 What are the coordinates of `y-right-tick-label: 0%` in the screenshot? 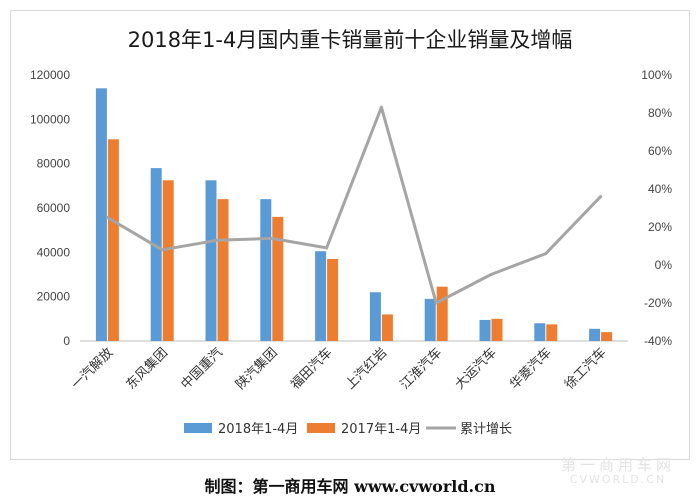 It's located at (664, 265).